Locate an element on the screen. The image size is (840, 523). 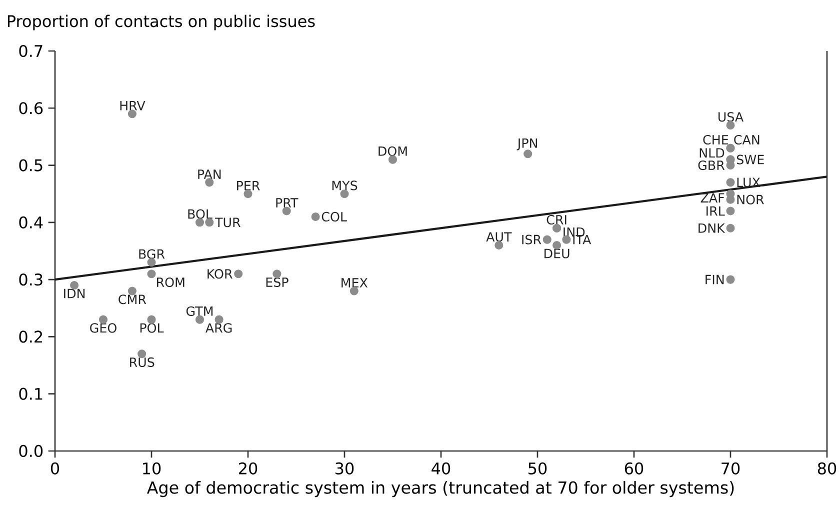
annotation: MYS is located at coordinates (345, 185).